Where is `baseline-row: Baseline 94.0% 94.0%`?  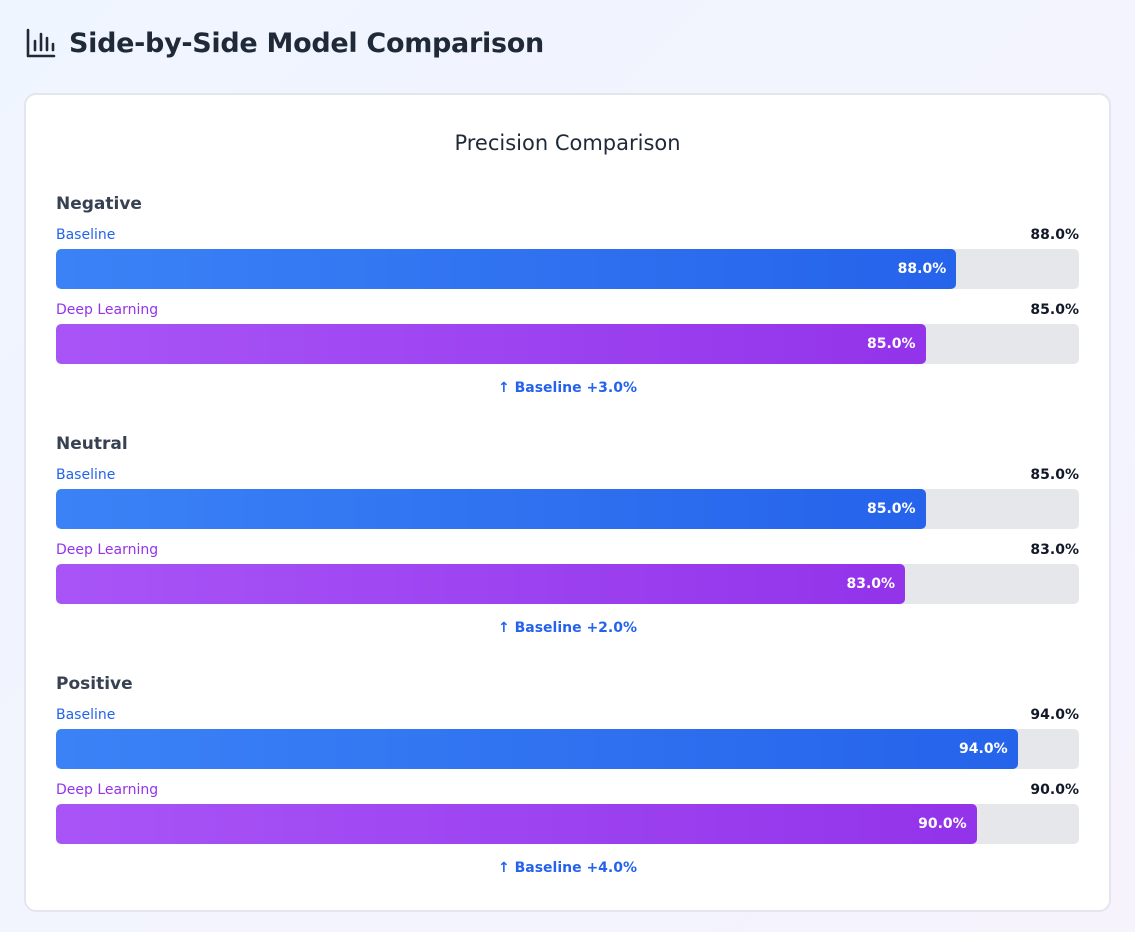
baseline-row: Baseline 94.0% 94.0% is located at coordinates (567, 739).